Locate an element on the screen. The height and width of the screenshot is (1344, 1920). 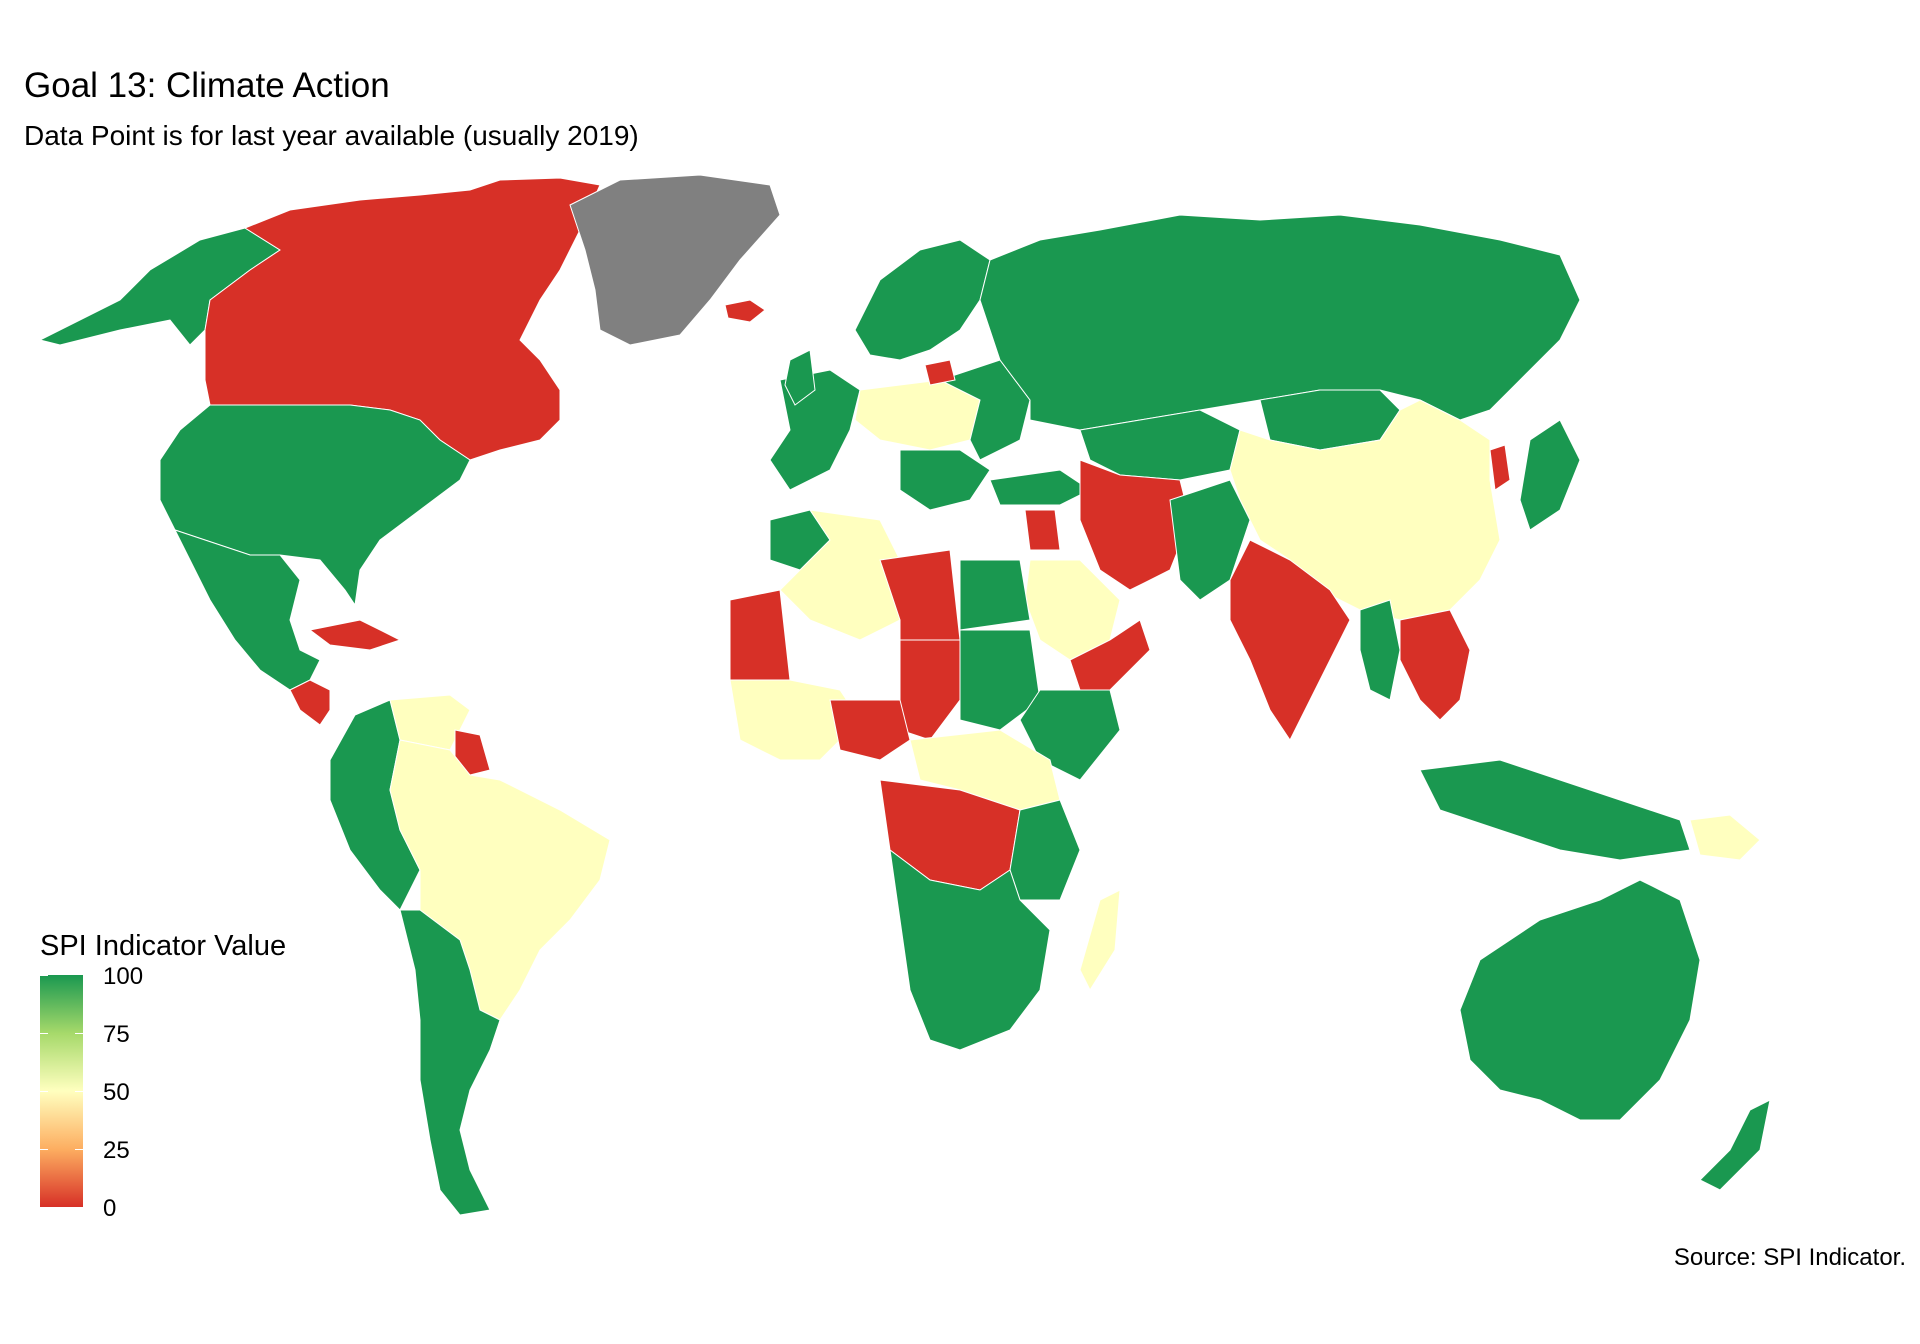
region-argentina-chile is located at coordinates (450, 1062).